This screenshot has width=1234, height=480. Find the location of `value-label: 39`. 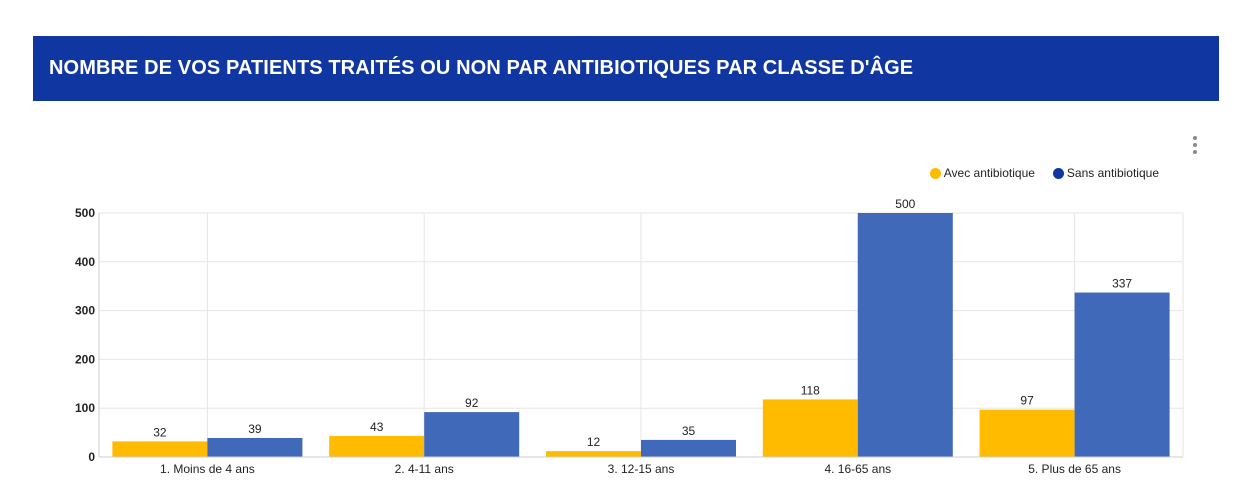

value-label: 39 is located at coordinates (255, 429).